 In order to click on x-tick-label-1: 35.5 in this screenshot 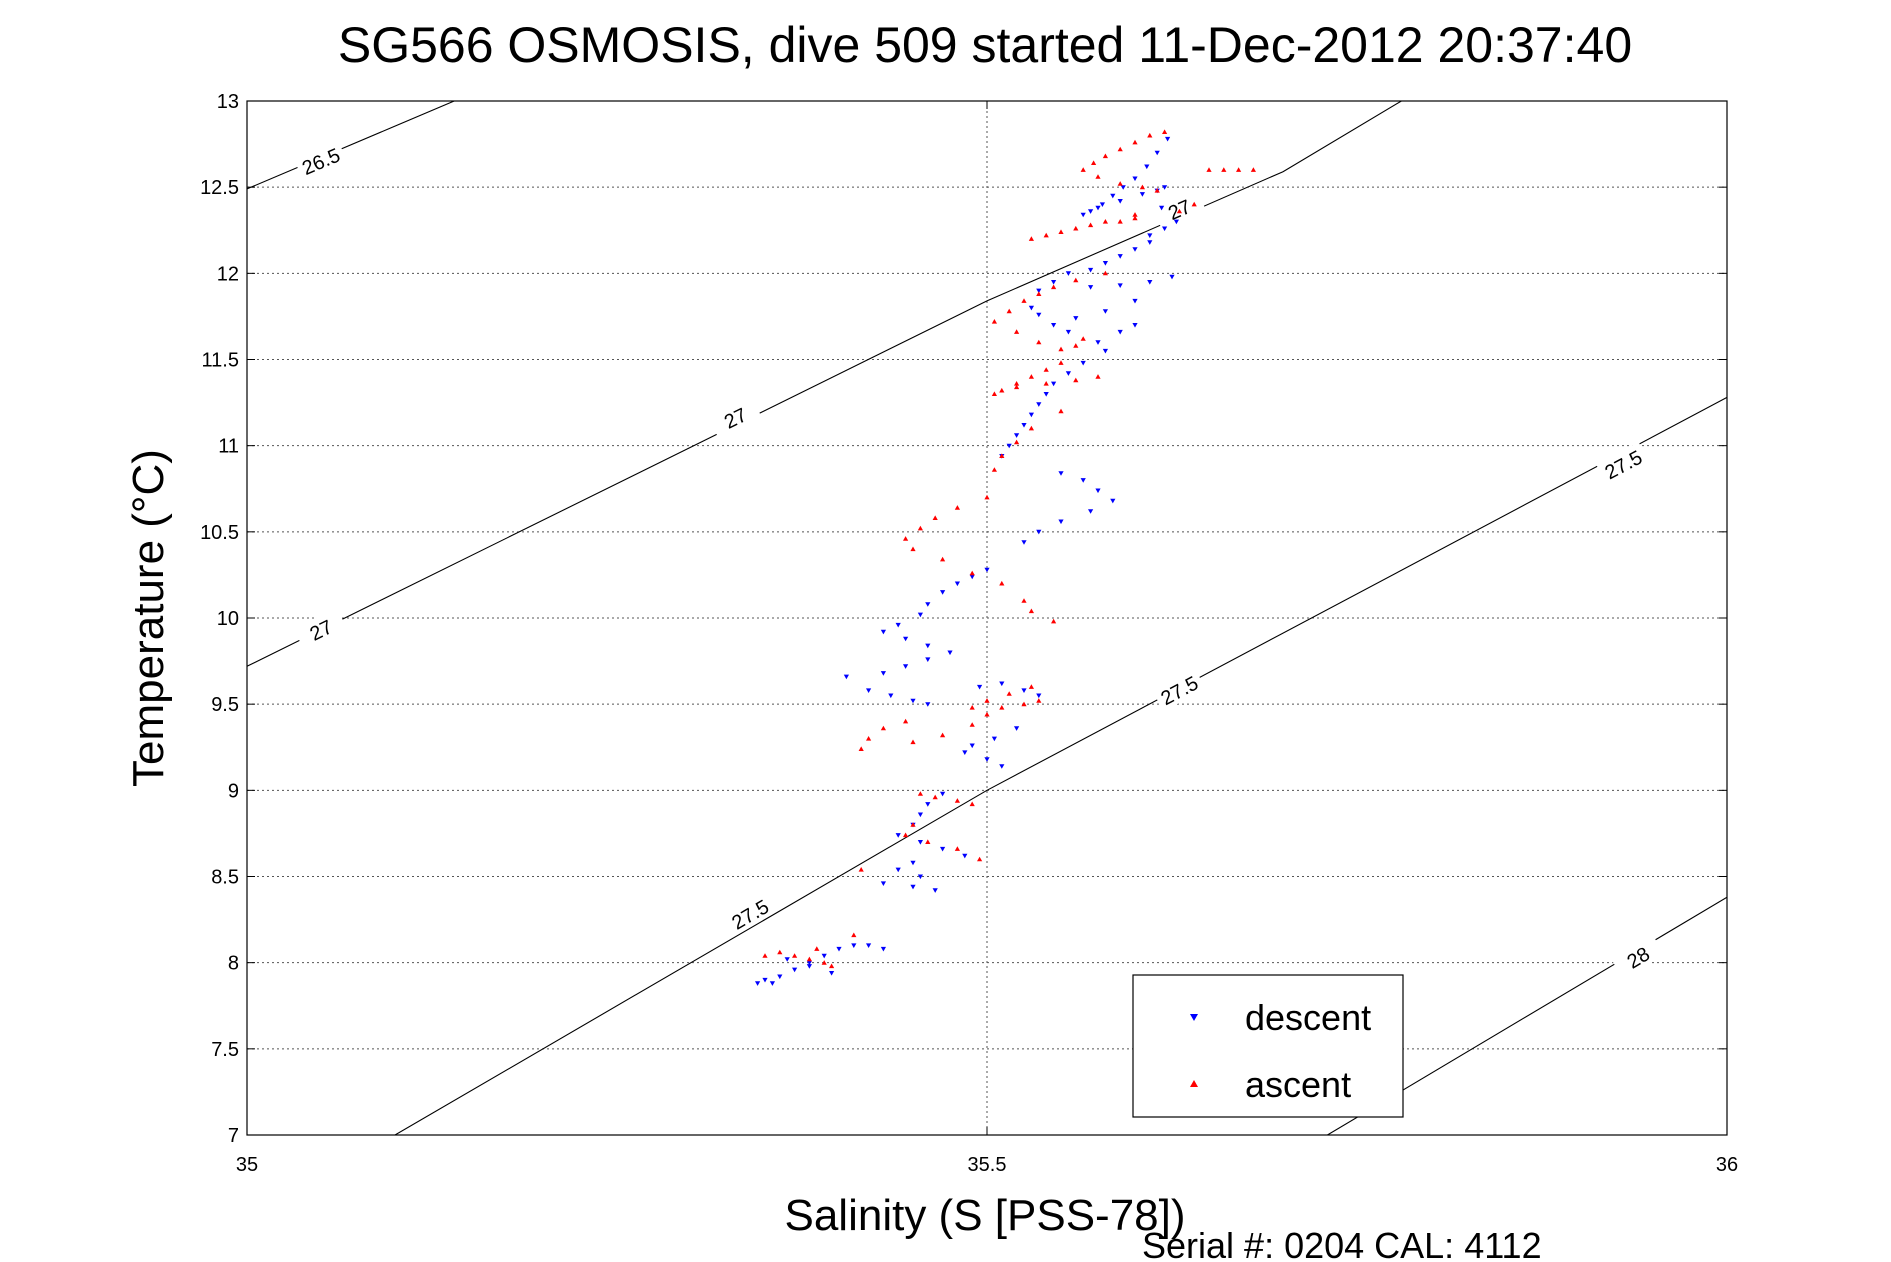, I will do `click(987, 1165)`.